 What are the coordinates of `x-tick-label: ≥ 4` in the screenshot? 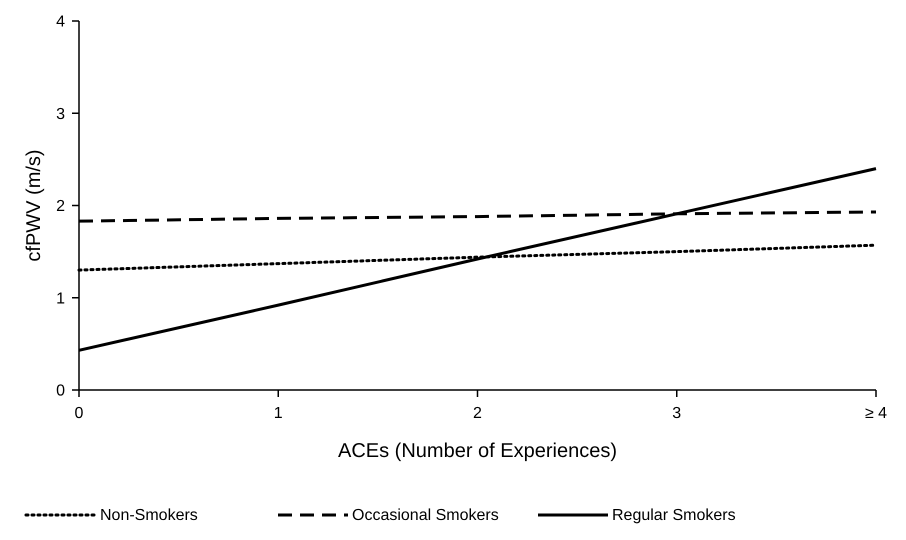 It's located at (876, 413).